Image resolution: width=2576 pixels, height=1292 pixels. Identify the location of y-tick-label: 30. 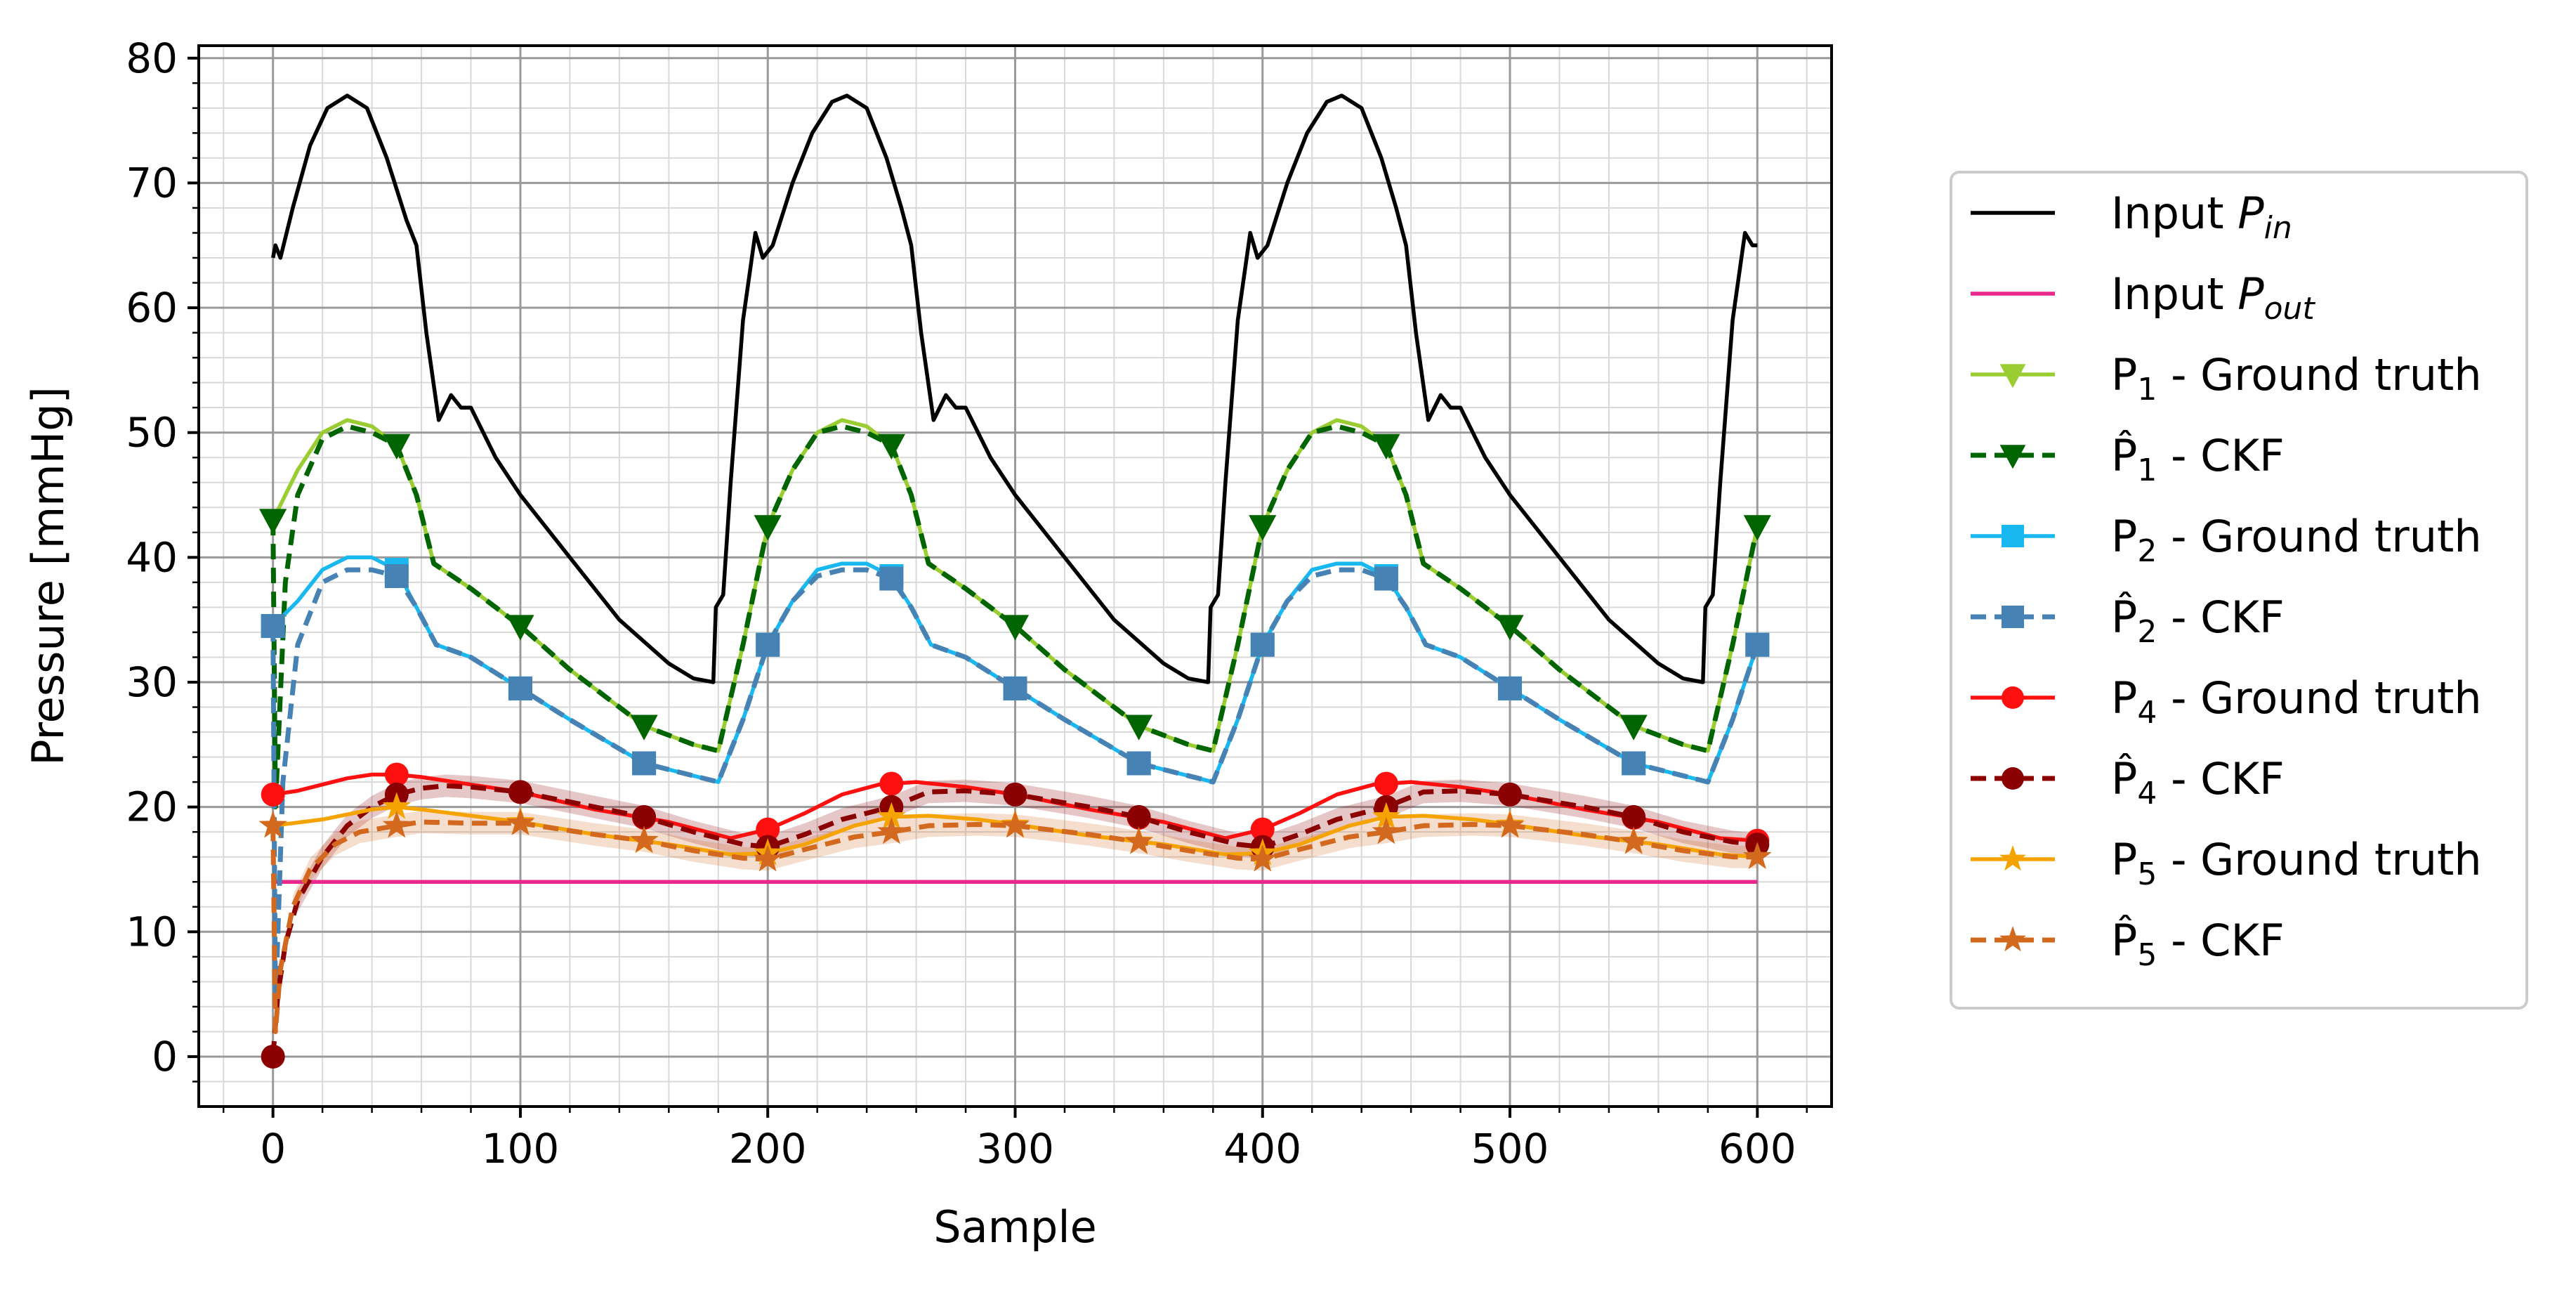
(152, 682).